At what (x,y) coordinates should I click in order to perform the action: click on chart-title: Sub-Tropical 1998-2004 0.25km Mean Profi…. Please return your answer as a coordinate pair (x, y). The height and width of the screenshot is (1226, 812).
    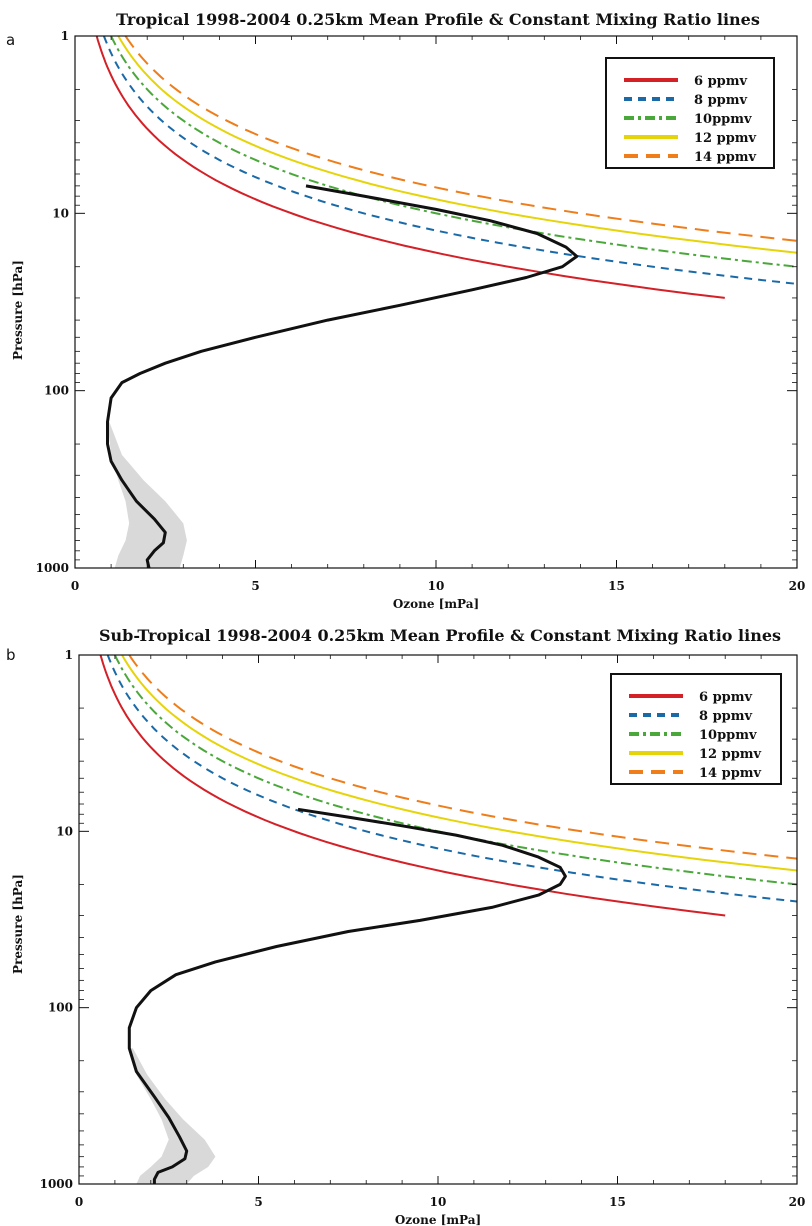
    Looking at the image, I should click on (440, 635).